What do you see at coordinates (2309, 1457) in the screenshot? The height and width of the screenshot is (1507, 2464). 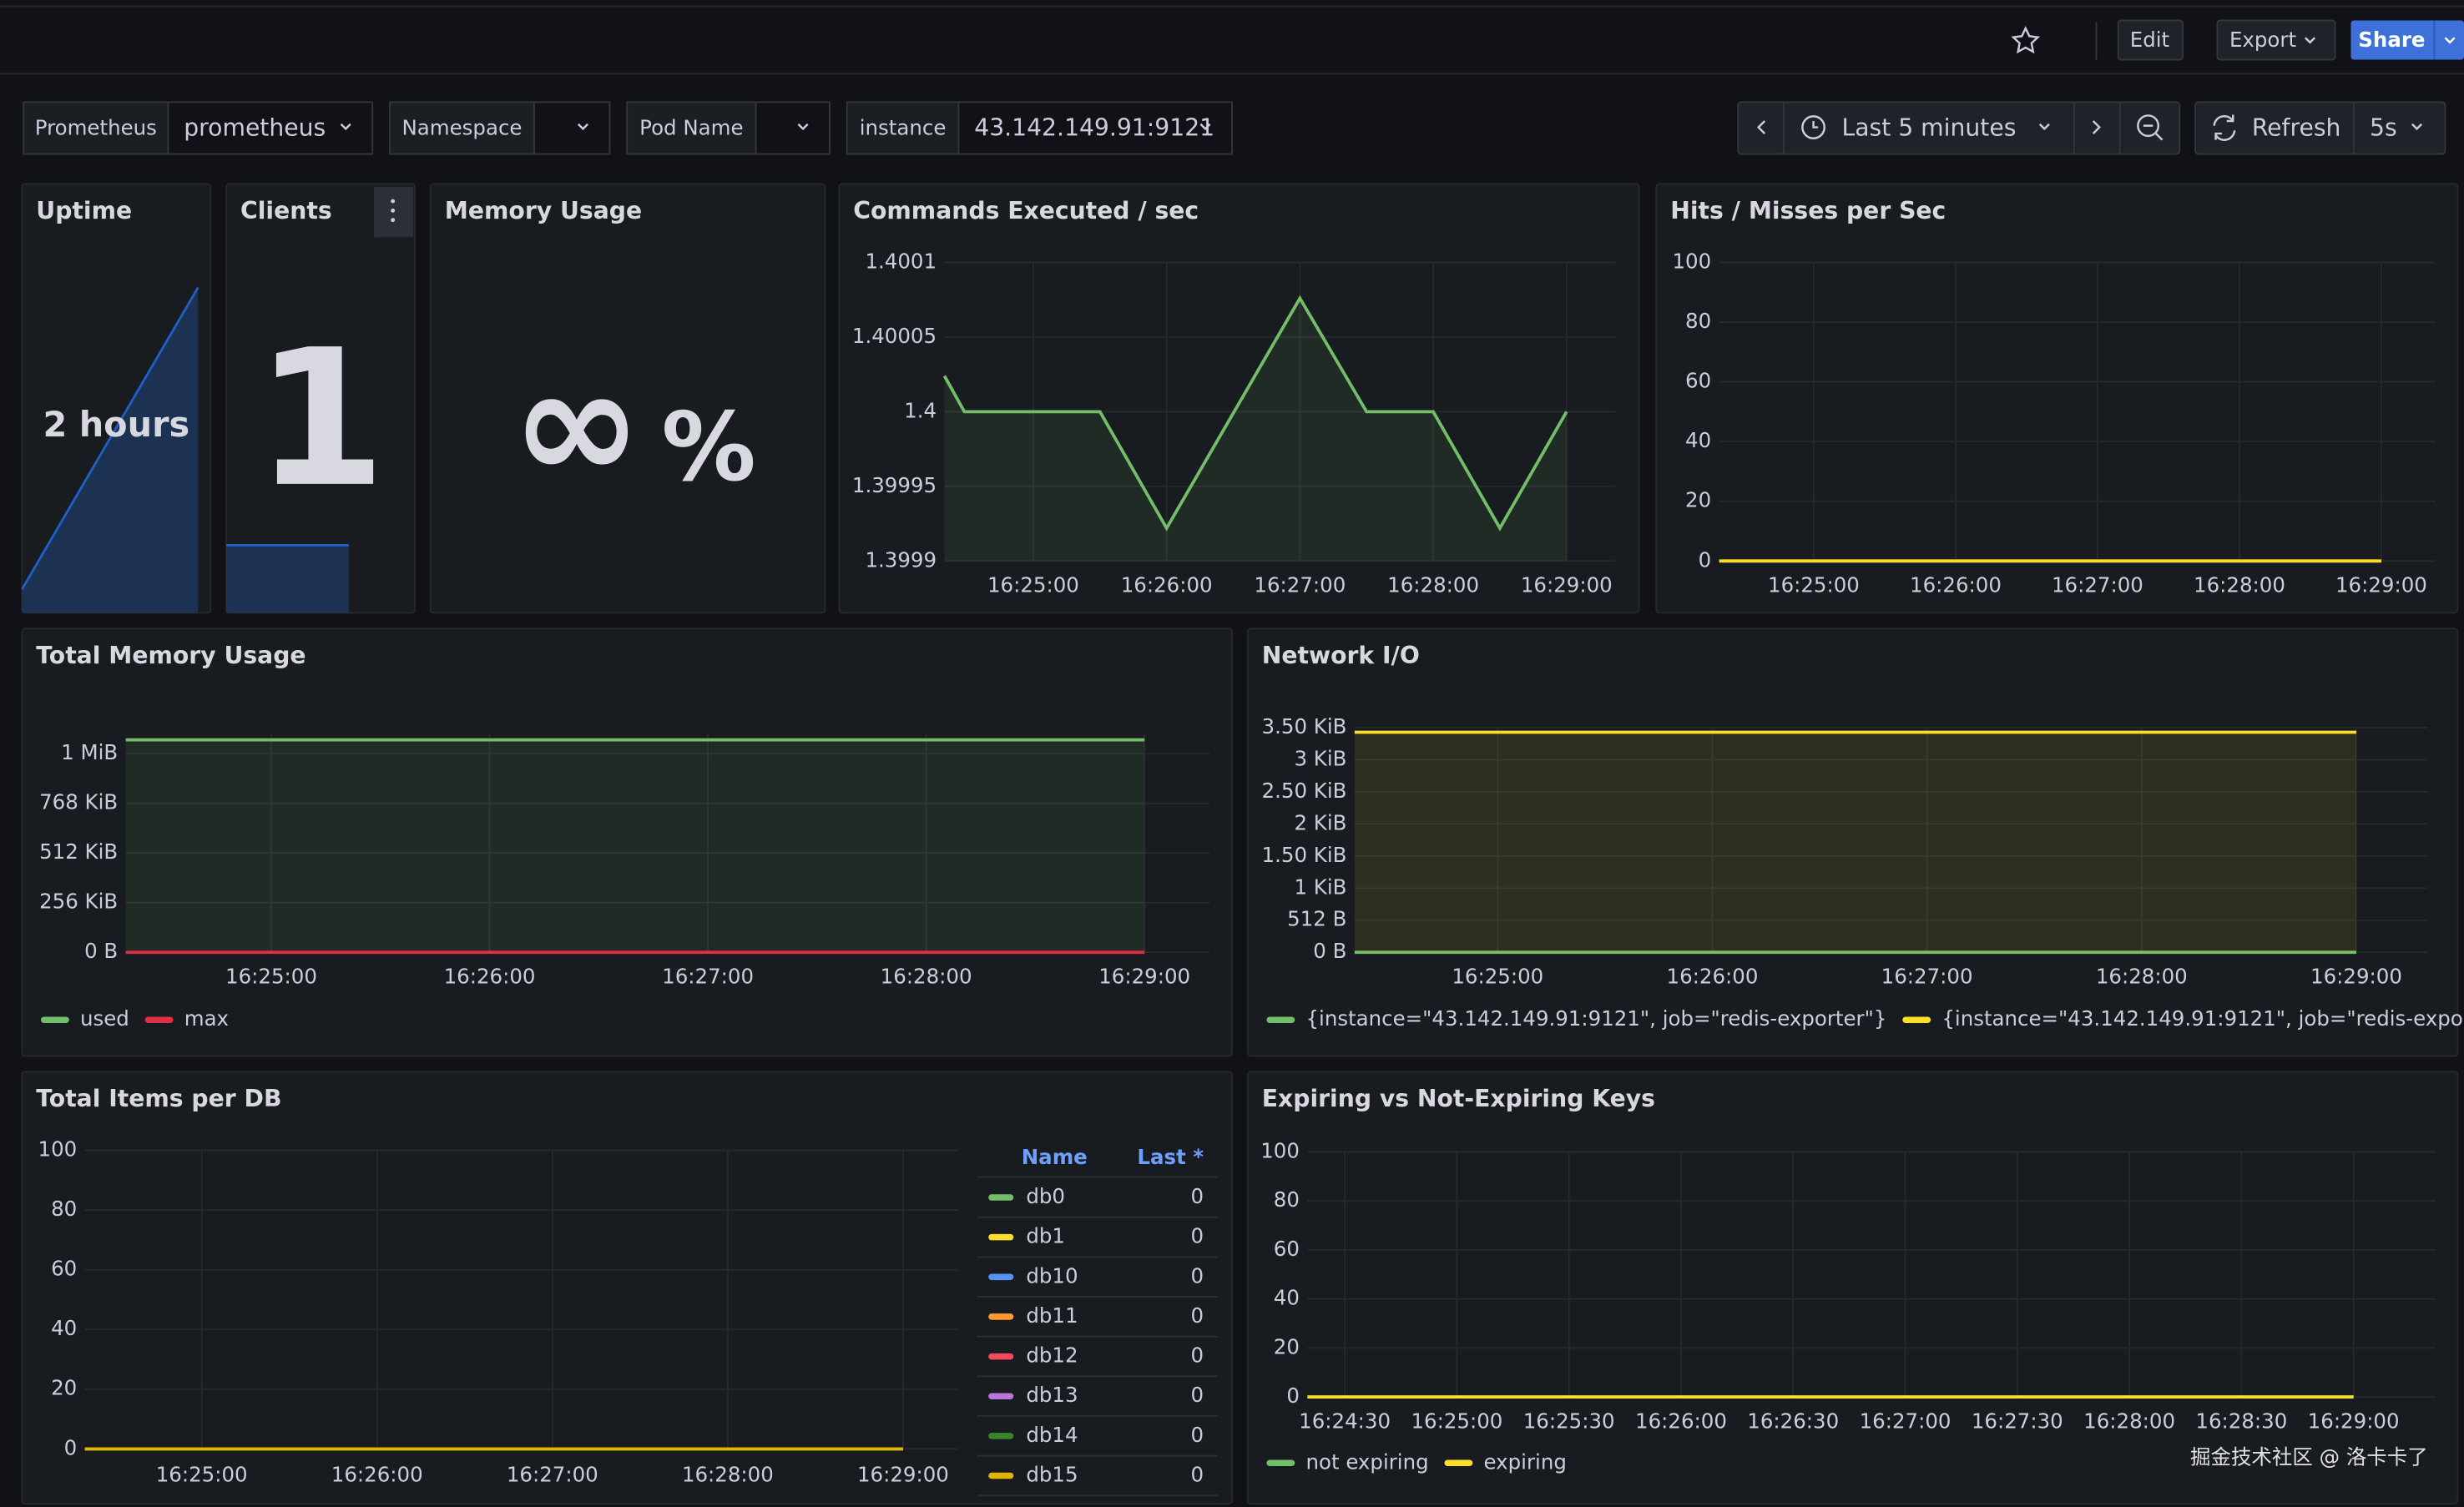 I see `watermark: 掘金技术社区 @ 洛卡卡了` at bounding box center [2309, 1457].